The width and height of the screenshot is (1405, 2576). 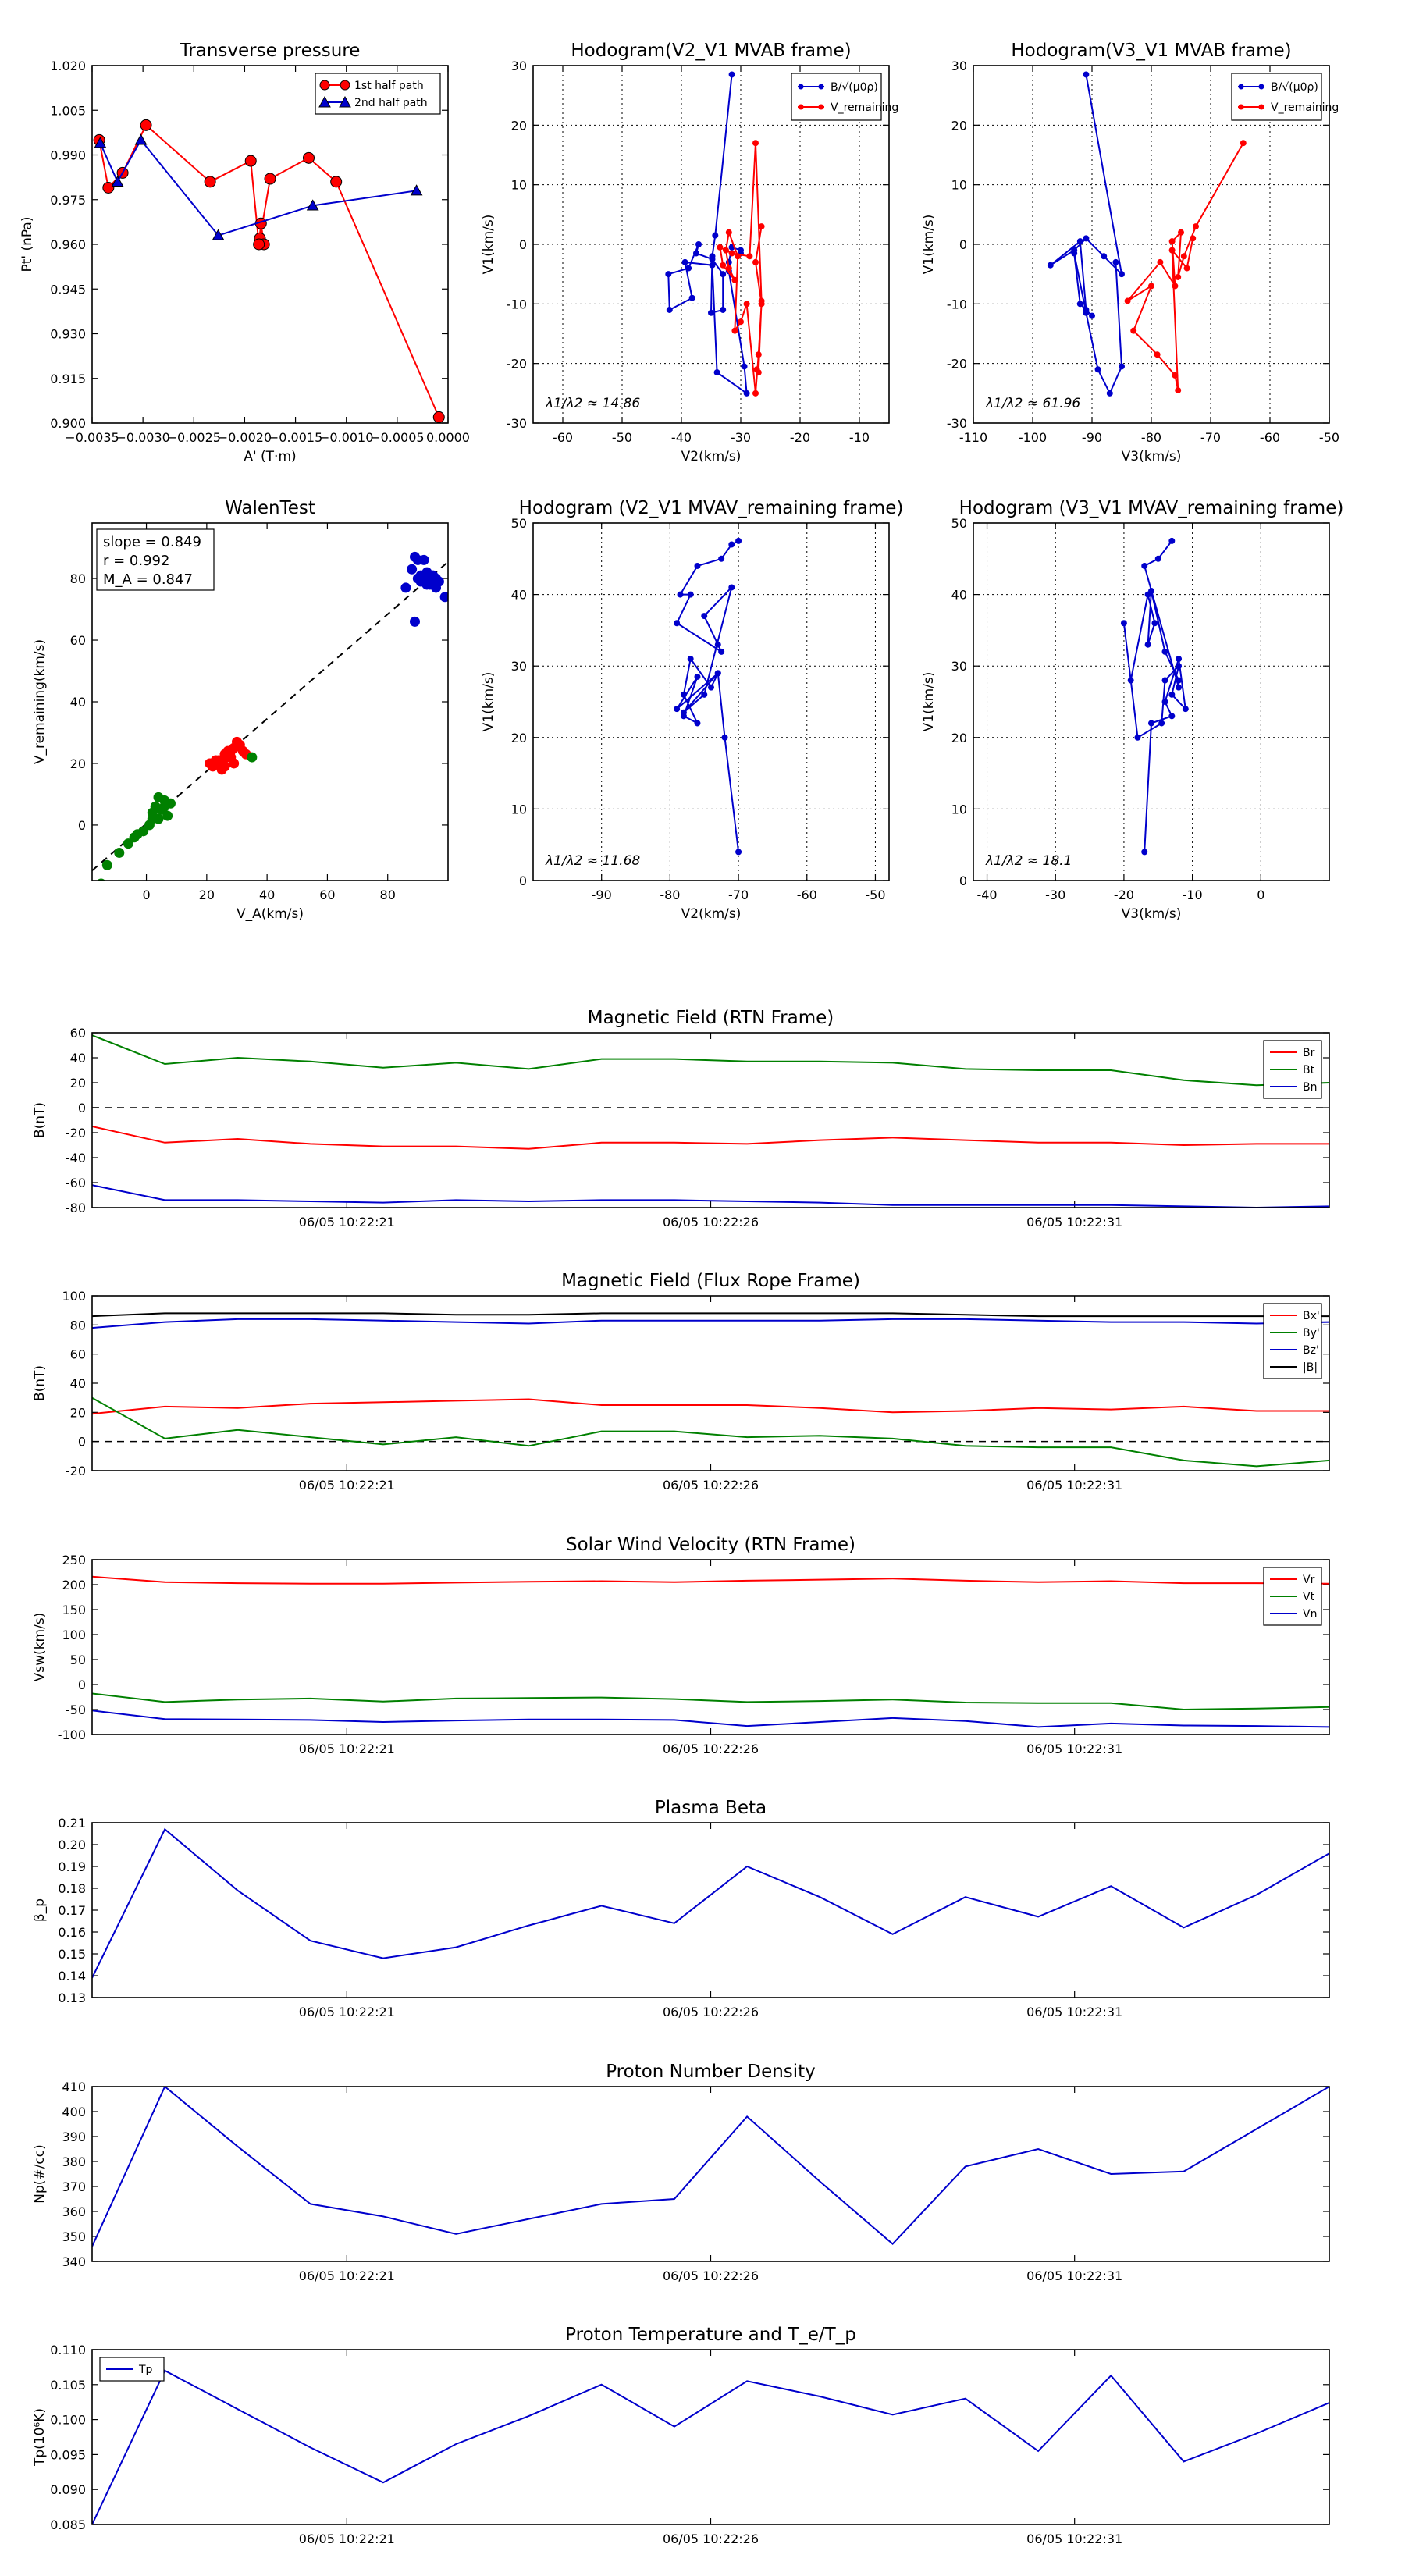 I want to click on legend-label: Vn, so click(x=1310, y=1615).